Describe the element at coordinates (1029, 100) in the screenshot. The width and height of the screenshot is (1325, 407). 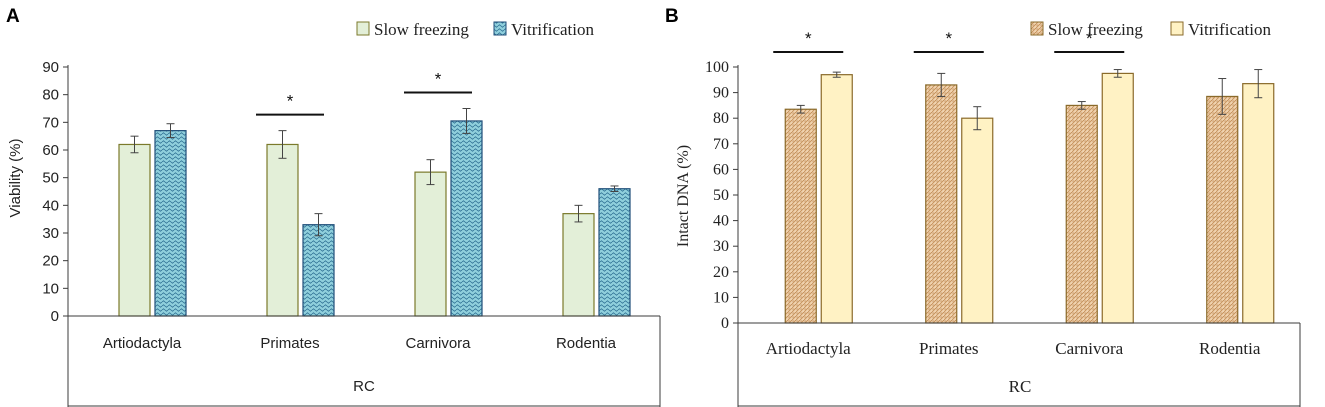
I see `panel-b-error-bars` at that location.